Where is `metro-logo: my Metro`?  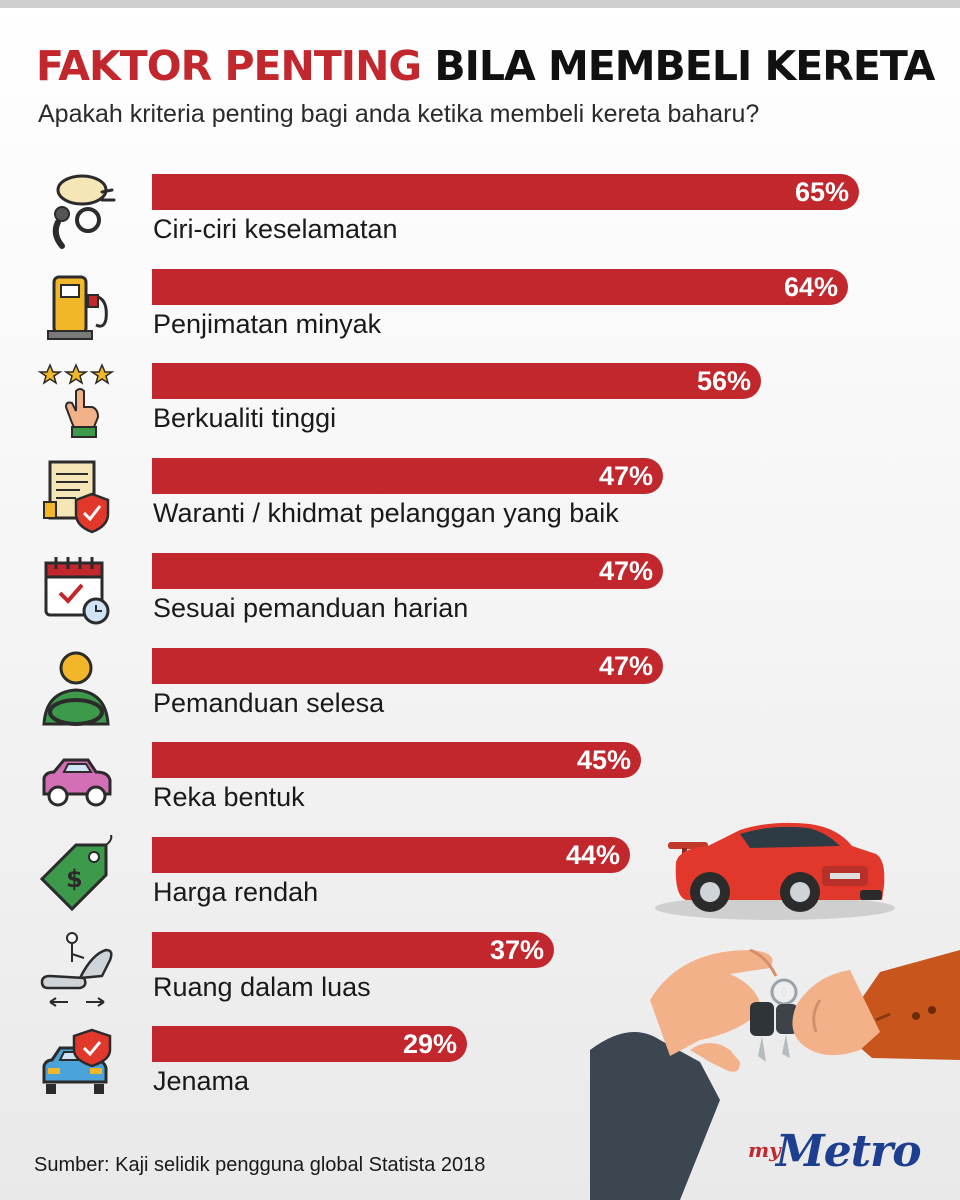
metro-logo: my Metro is located at coordinates (848, 1157).